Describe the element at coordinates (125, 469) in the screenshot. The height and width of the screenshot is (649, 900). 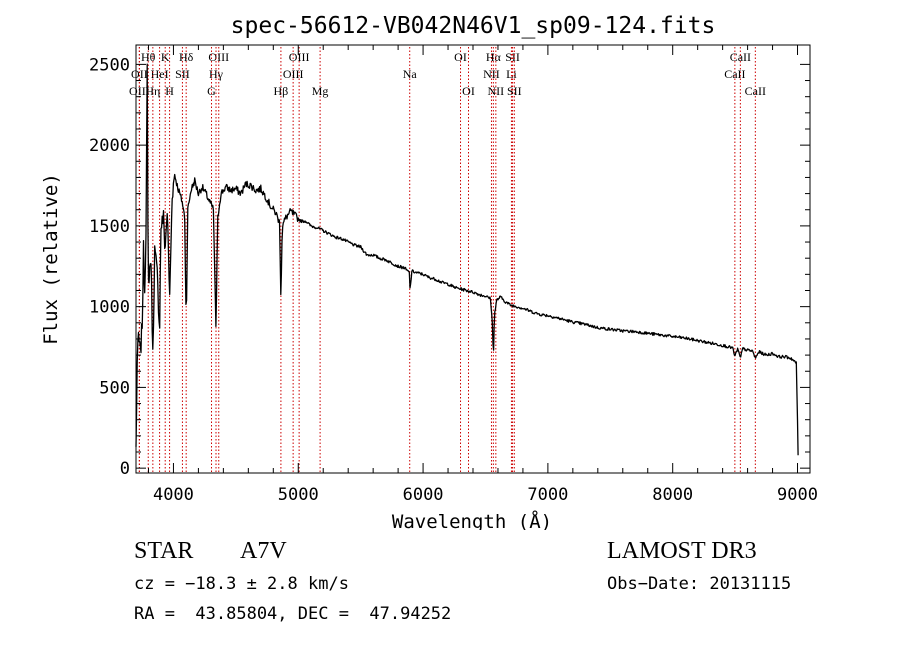
I see `y-tick-label-0: 0` at that location.